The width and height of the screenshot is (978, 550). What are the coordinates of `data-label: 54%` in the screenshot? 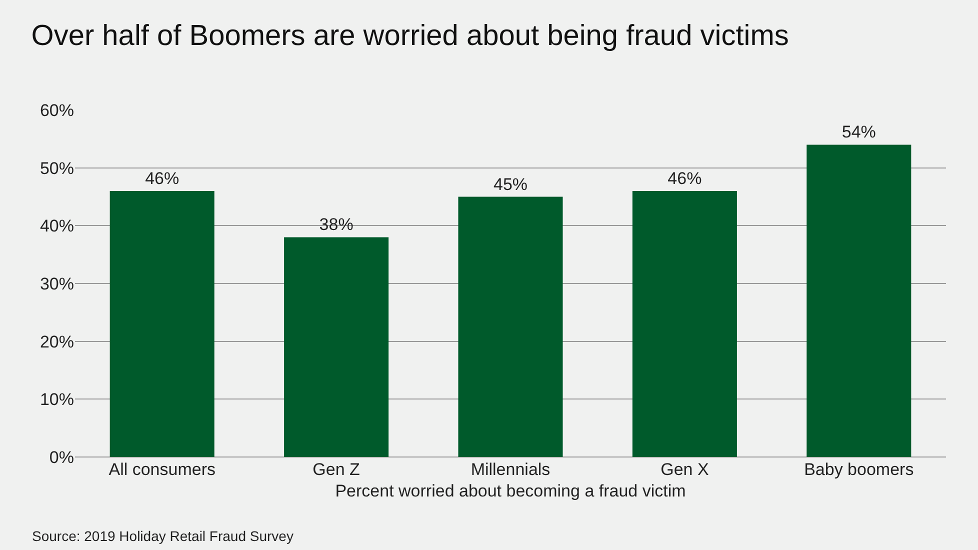 It's located at (859, 132).